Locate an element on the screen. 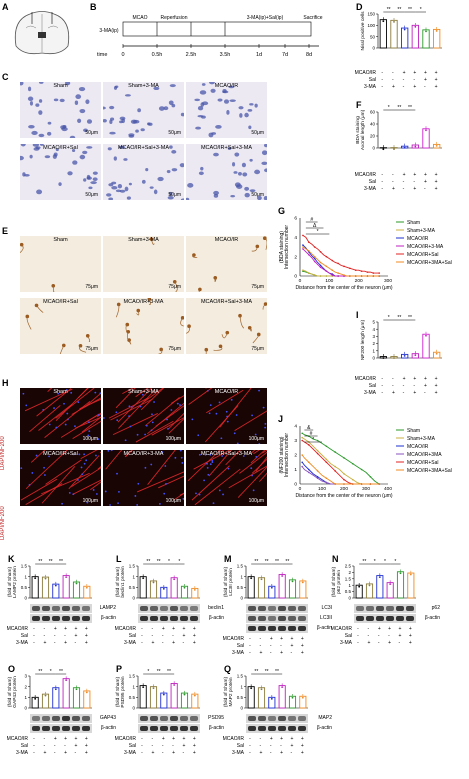  timeline-time: 7d is located at coordinates (285, 55).